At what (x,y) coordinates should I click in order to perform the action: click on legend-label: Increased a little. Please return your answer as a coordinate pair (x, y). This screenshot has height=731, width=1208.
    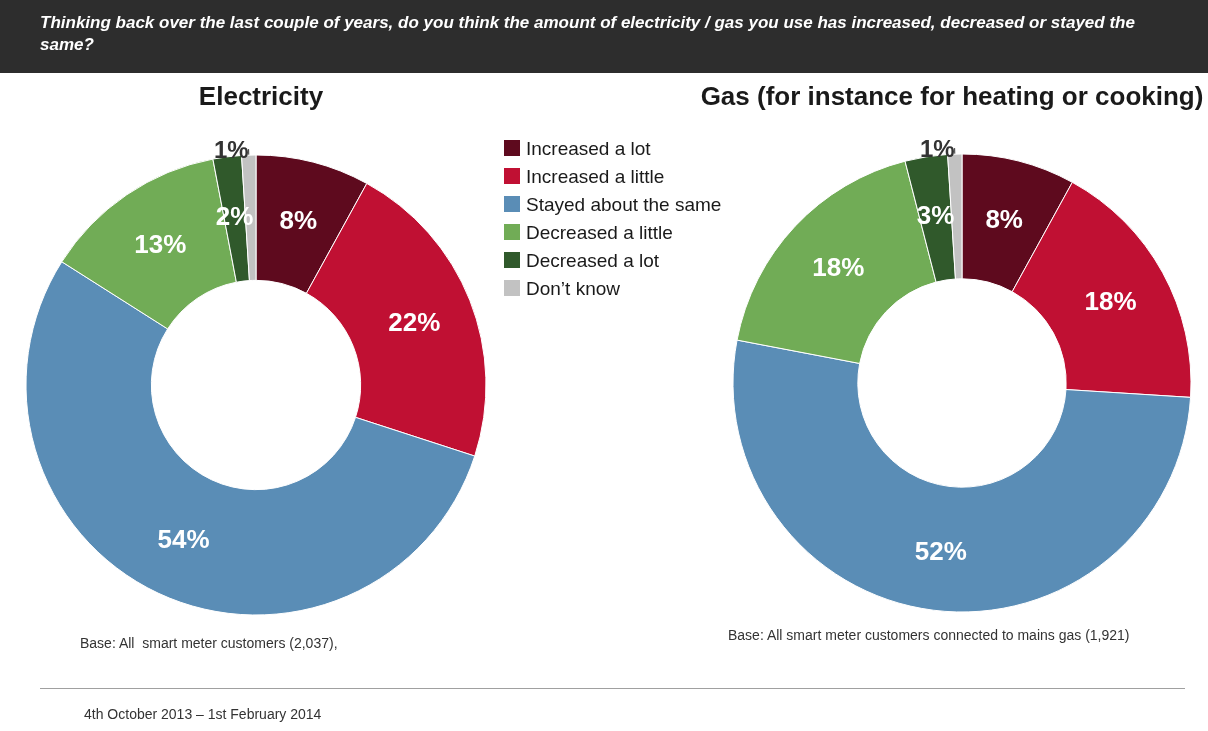
    Looking at the image, I should click on (595, 176).